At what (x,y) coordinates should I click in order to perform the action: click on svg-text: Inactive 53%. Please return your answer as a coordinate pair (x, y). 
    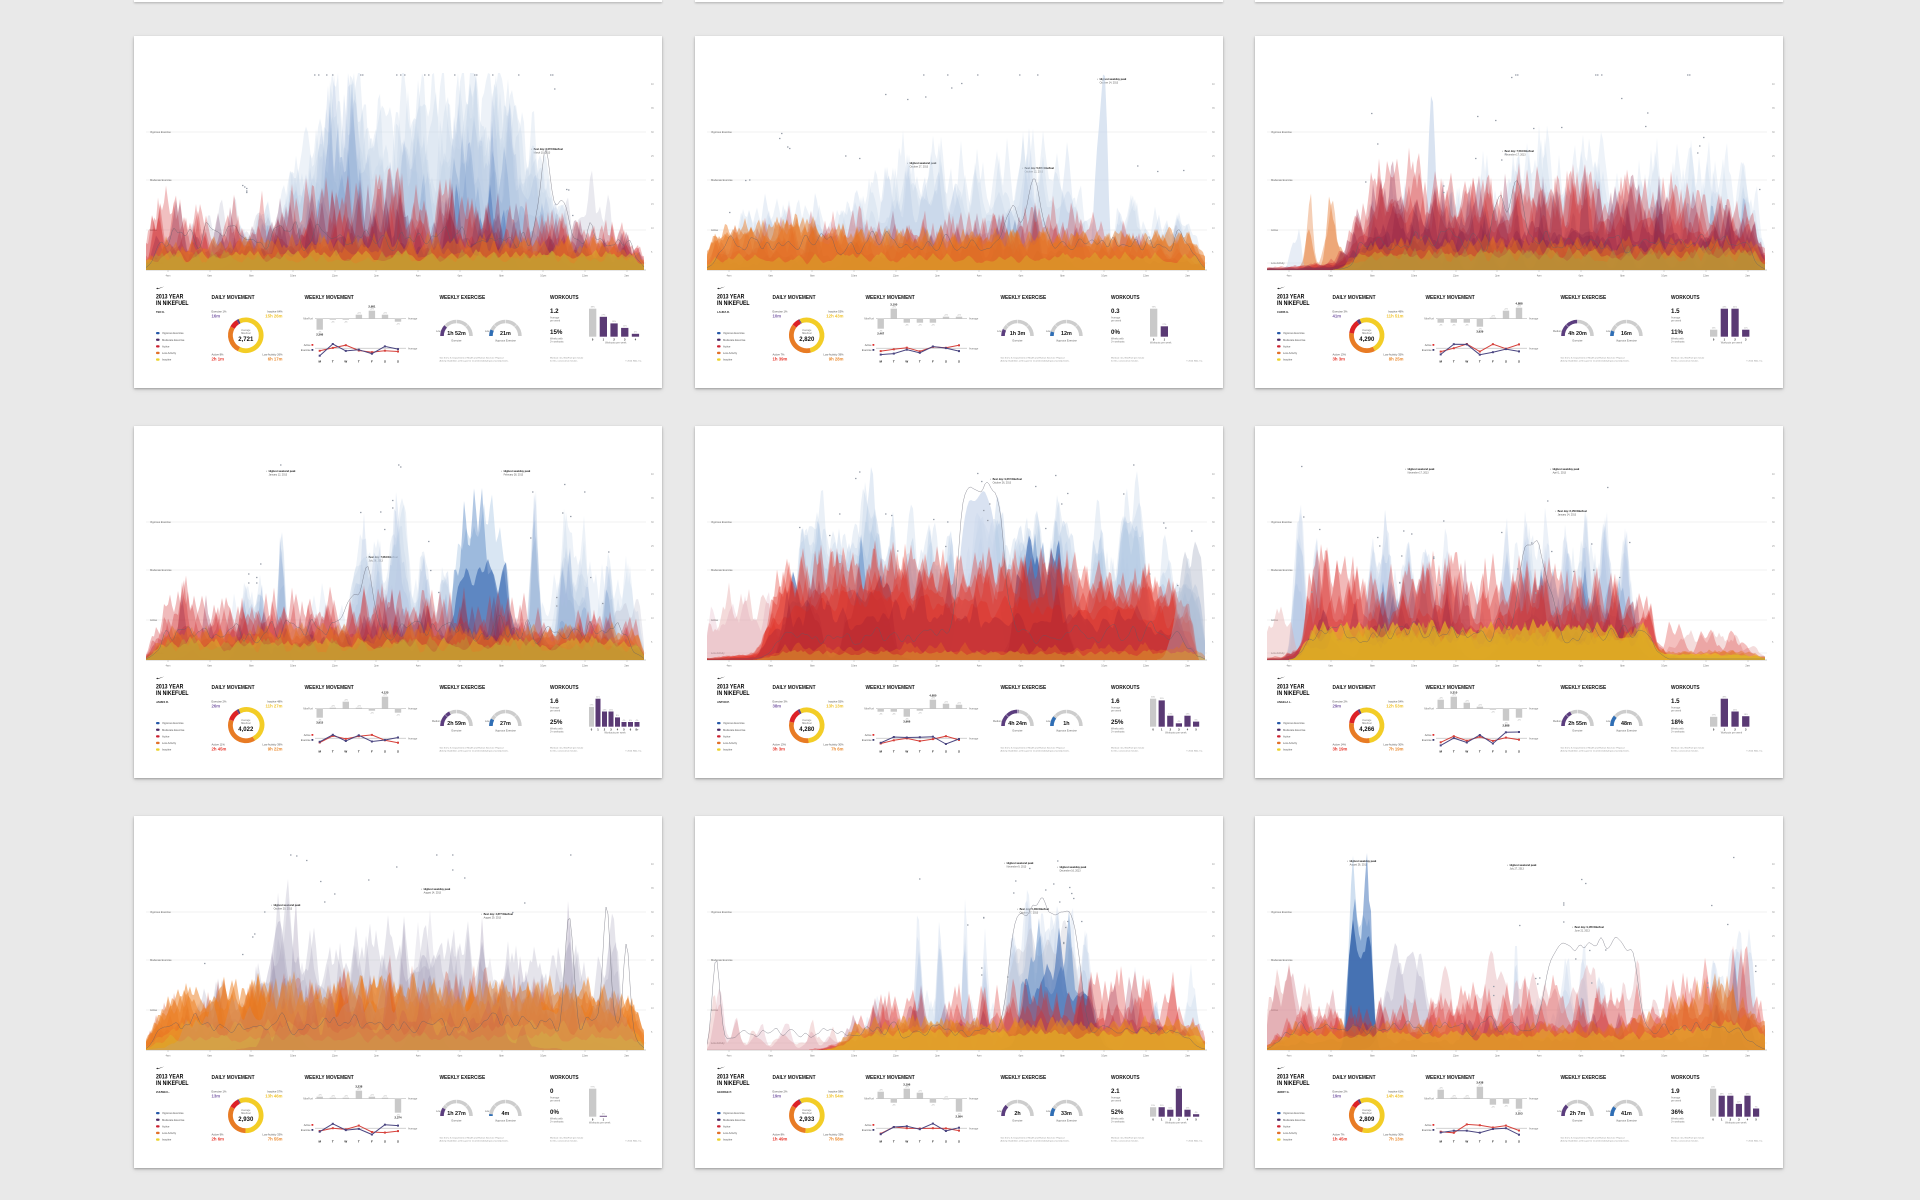
    Looking at the image, I should click on (836, 312).